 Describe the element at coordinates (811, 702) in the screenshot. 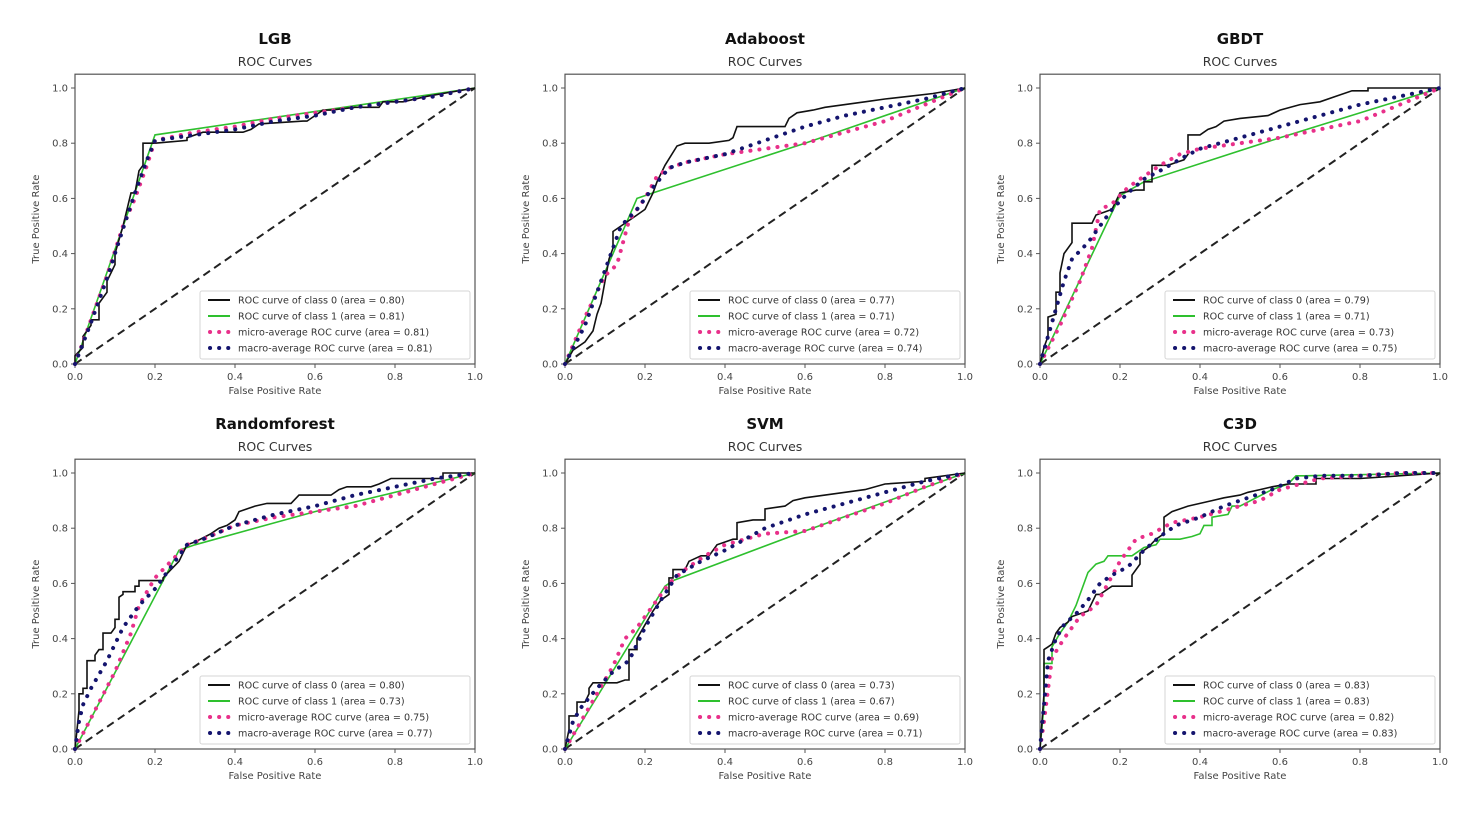

I see `legend-entry-class1: ROC curve of class 1 (area = 0.67)` at that location.